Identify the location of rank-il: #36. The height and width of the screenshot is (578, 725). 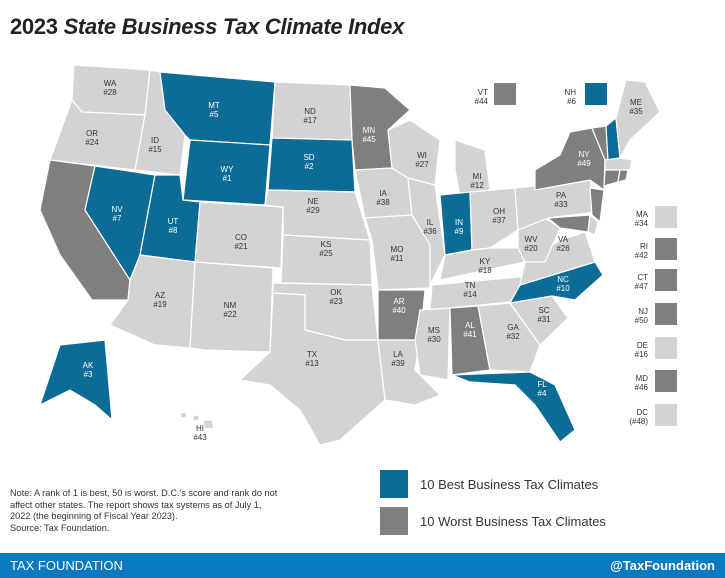
(430, 231).